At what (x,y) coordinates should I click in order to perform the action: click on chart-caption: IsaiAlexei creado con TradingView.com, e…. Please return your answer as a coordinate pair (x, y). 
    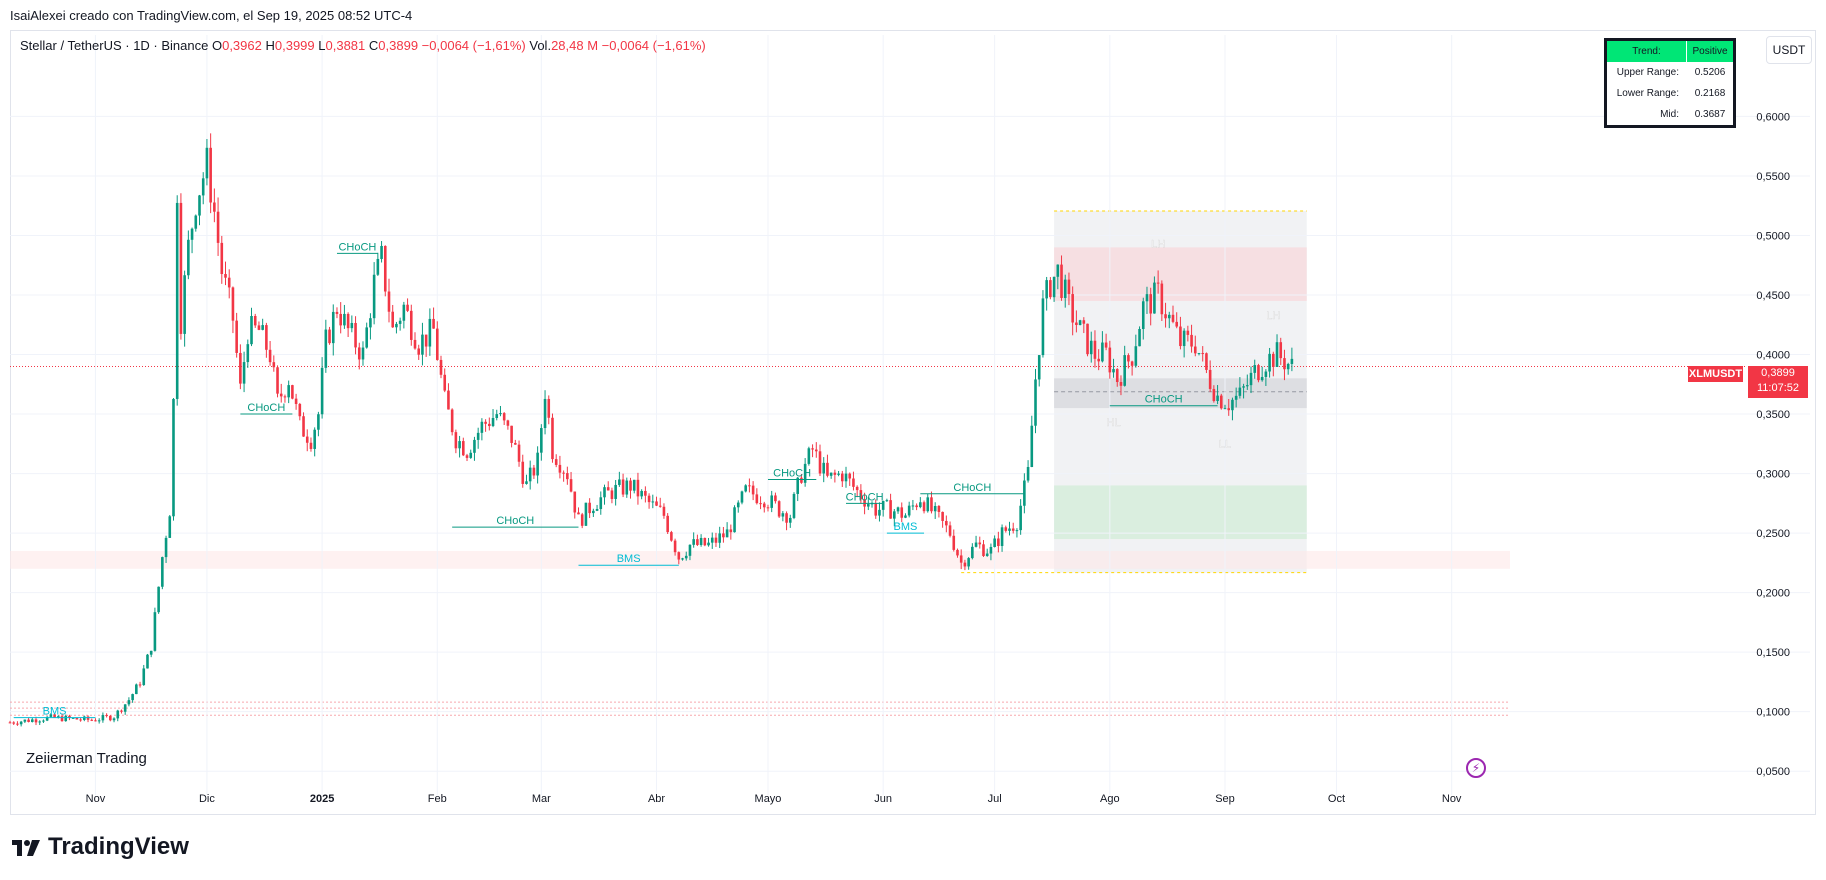
    Looking at the image, I should click on (211, 15).